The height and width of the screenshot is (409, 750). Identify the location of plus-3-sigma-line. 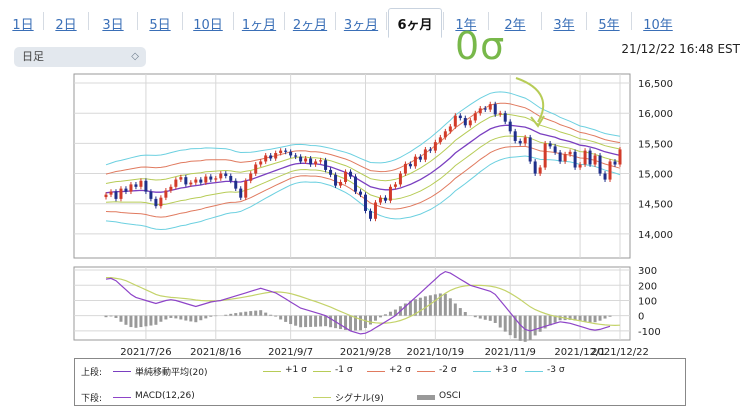
(363, 128).